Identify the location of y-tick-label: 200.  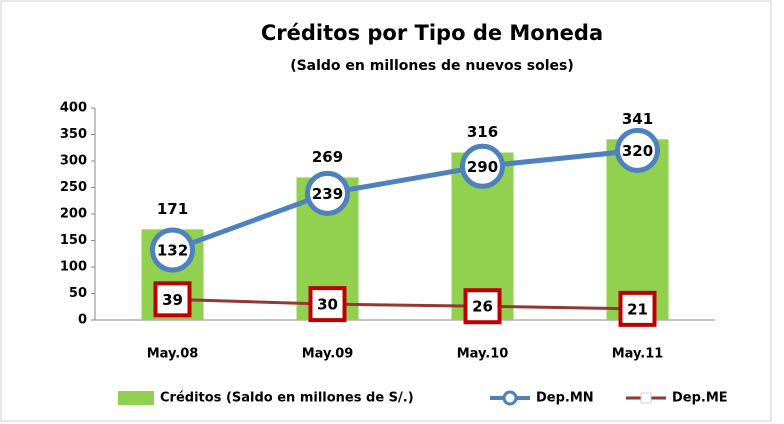
(73, 214).